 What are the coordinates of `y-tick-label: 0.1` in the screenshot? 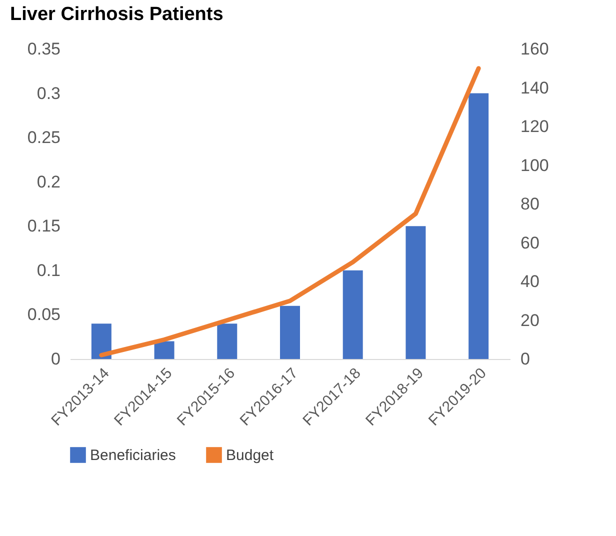 It's located at (48, 270).